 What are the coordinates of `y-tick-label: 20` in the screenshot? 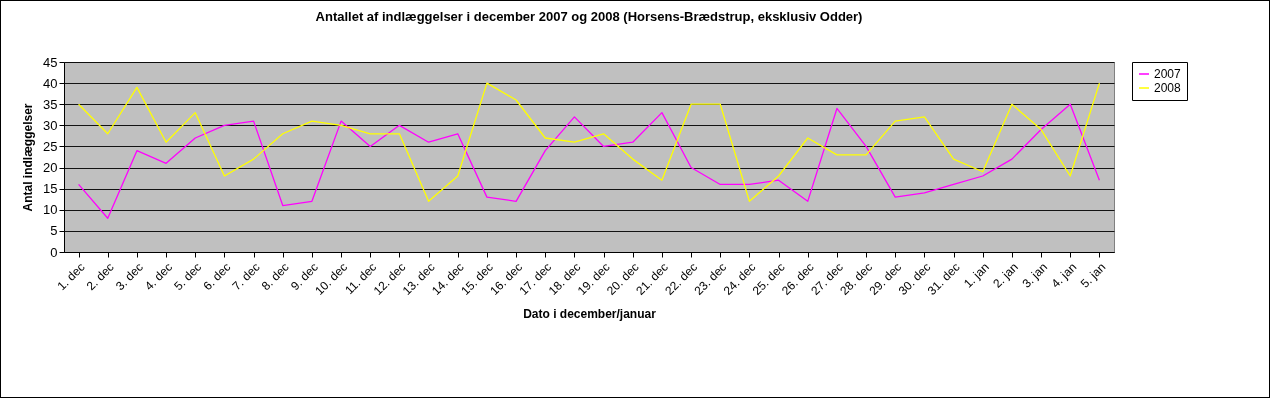 It's located at (50, 168).